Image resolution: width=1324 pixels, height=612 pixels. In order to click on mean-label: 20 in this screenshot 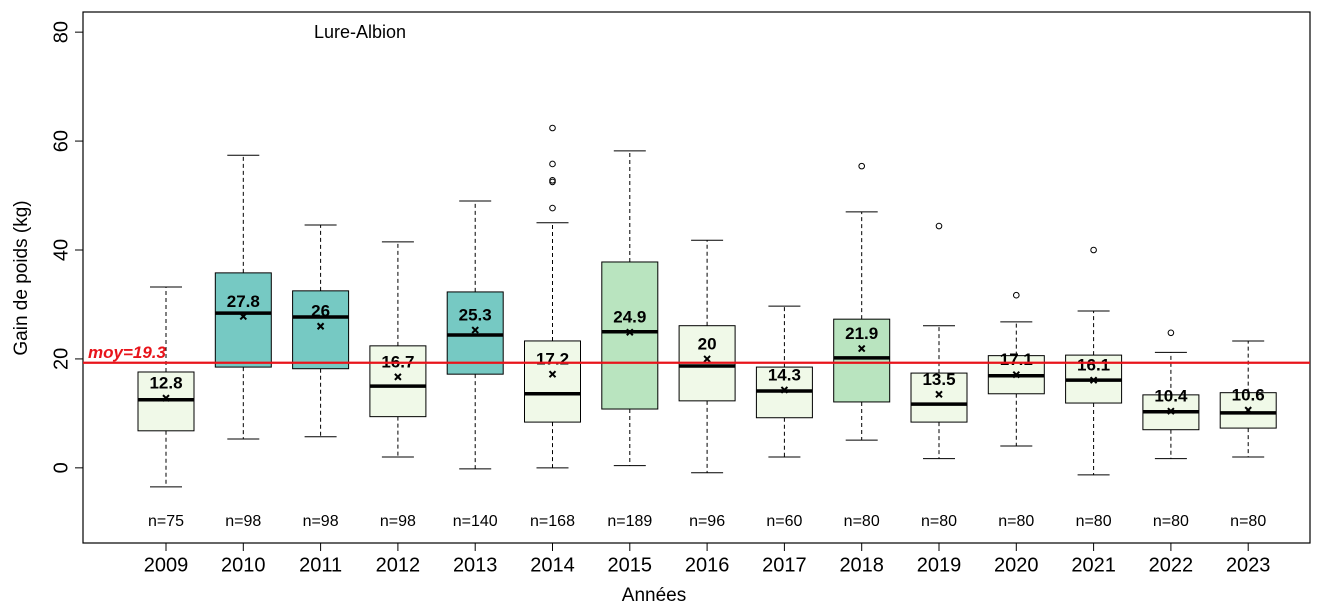, I will do `click(707, 343)`.